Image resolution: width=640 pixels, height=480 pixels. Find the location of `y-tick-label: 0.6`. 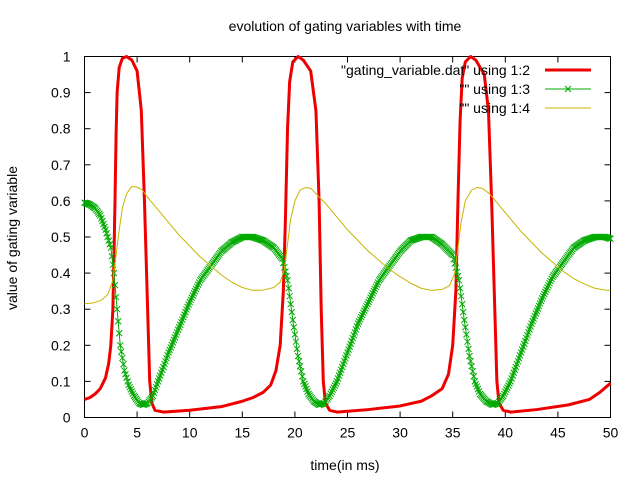

y-tick-label: 0.6 is located at coordinates (61, 201).